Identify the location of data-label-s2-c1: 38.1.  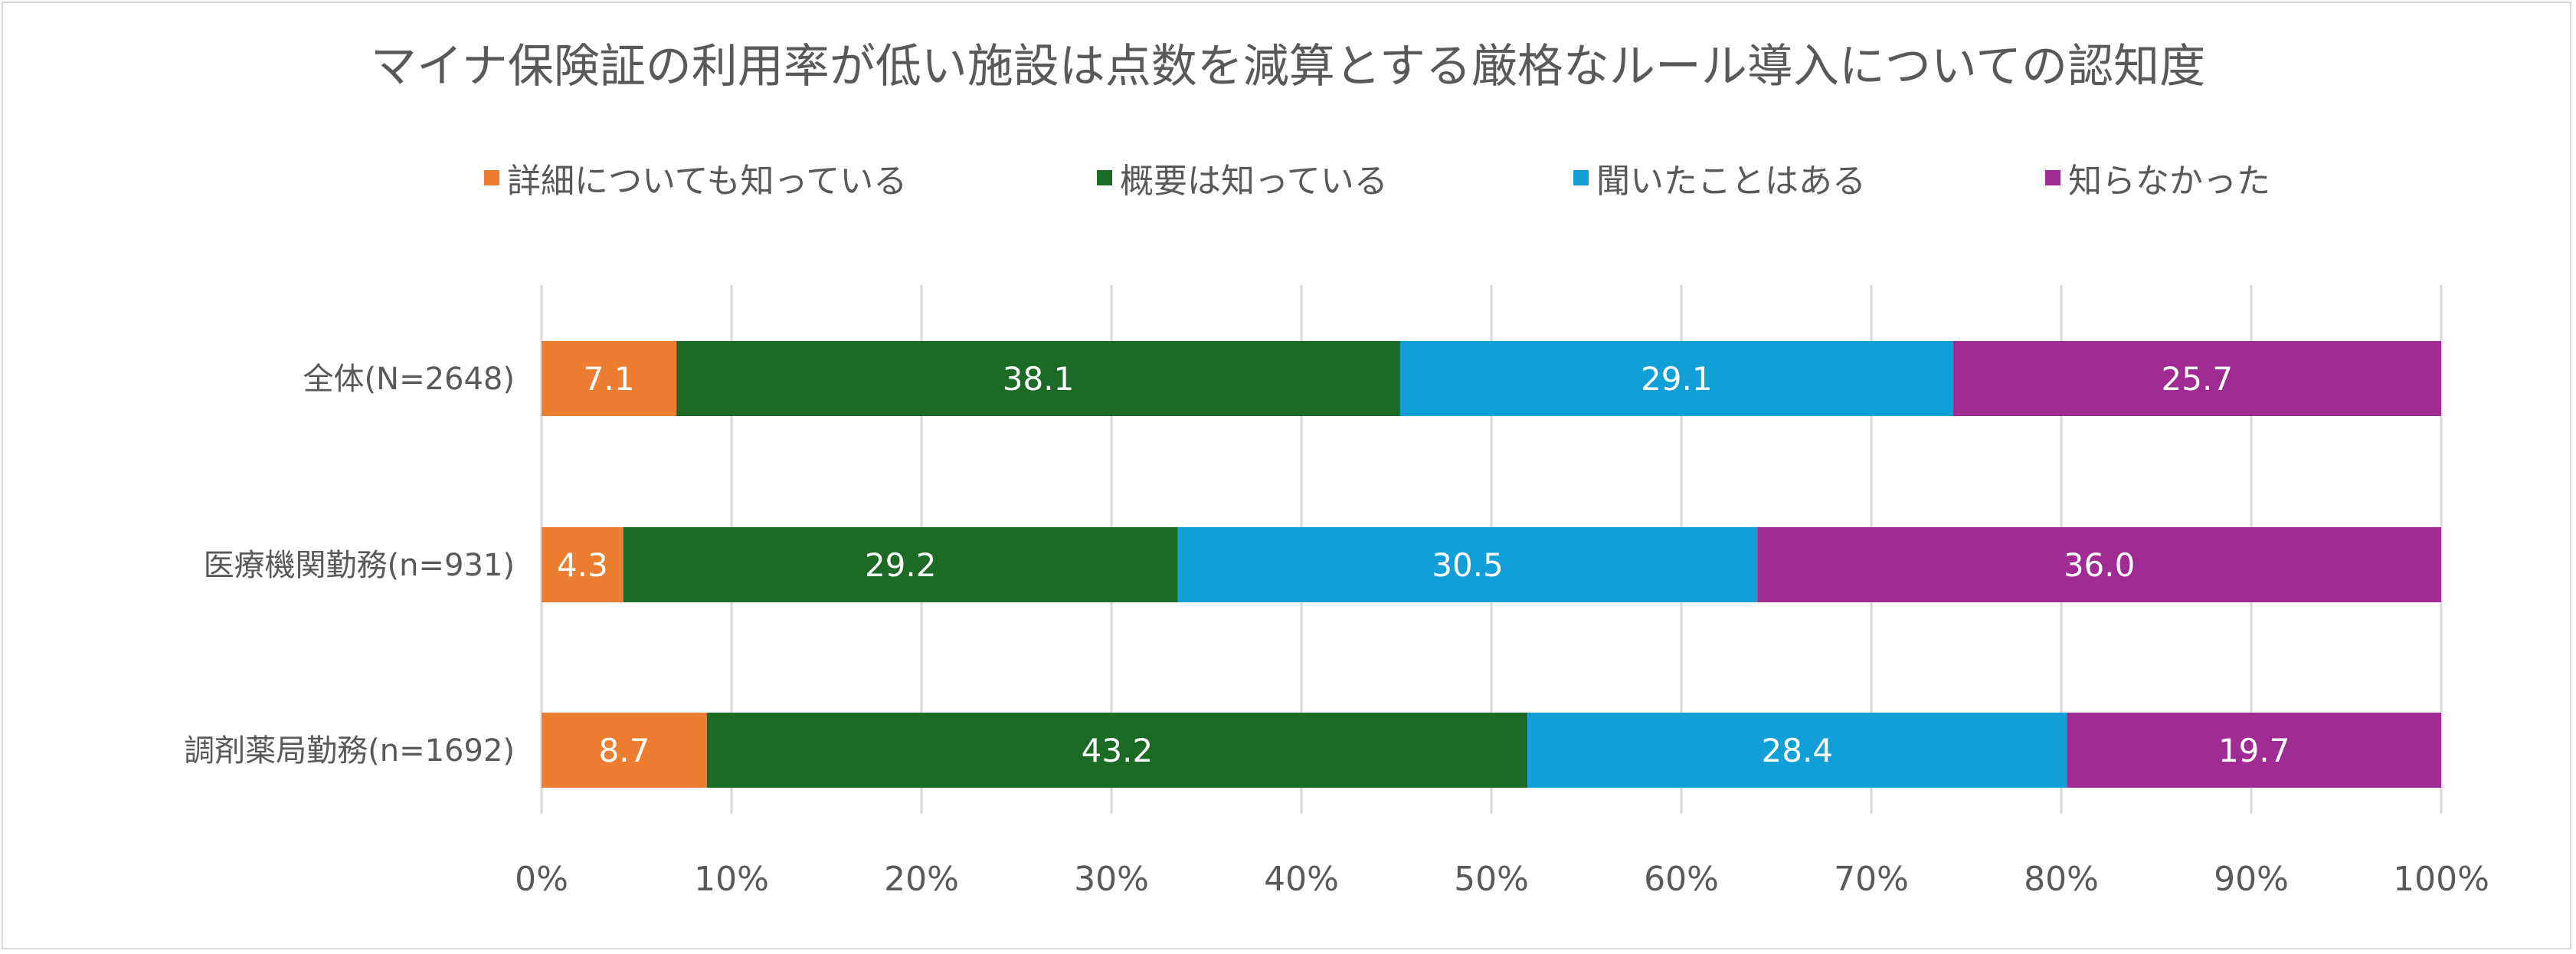
(1039, 379).